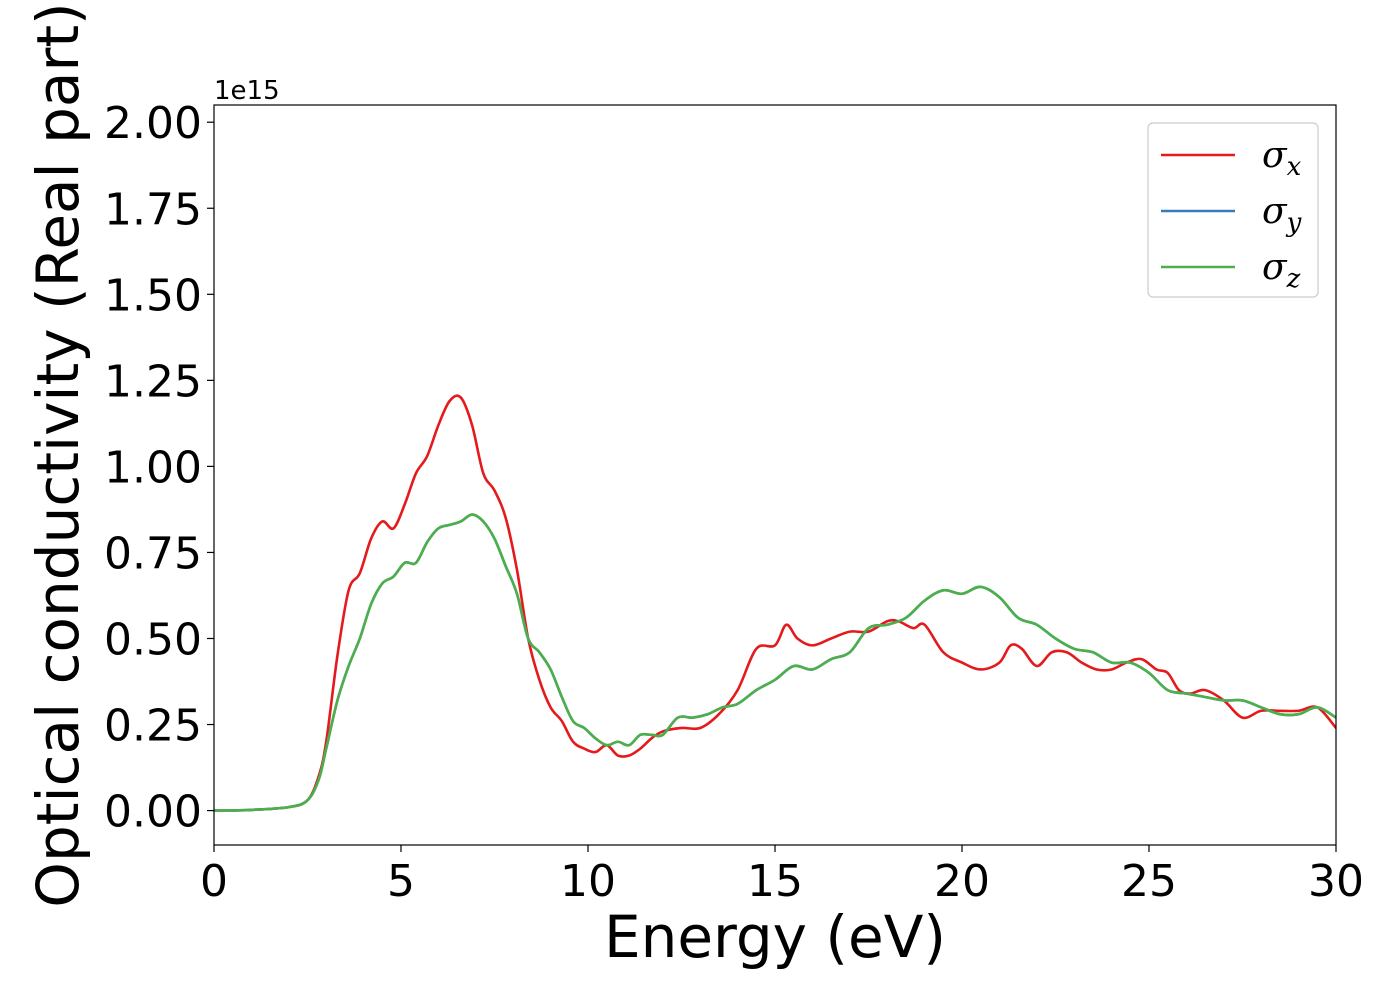  What do you see at coordinates (1282, 214) in the screenshot?
I see `legend-label-sigma-y: σy` at bounding box center [1282, 214].